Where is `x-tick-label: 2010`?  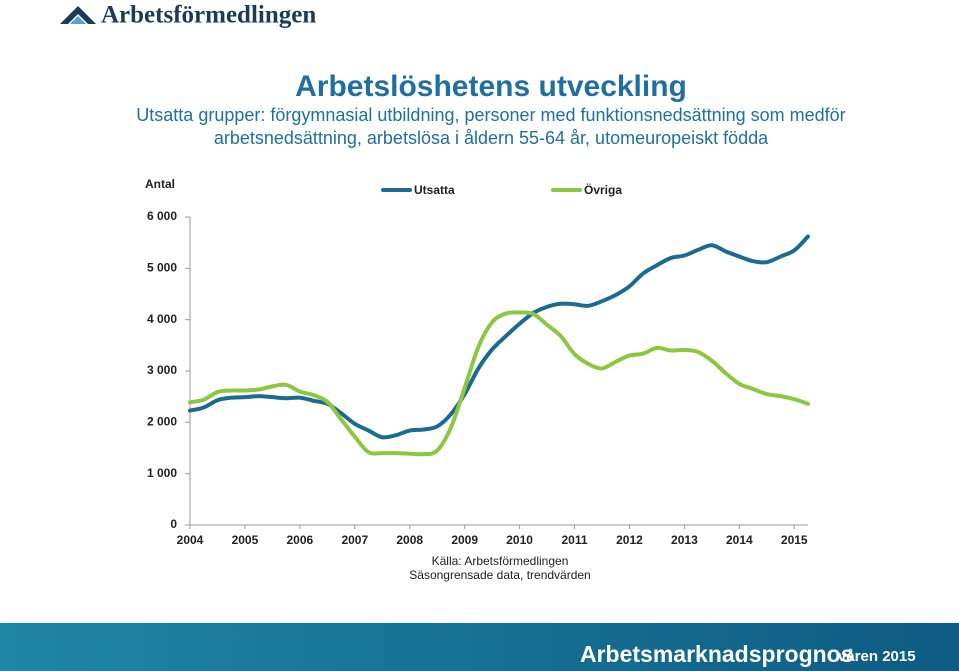 x-tick-label: 2010 is located at coordinates (519, 540).